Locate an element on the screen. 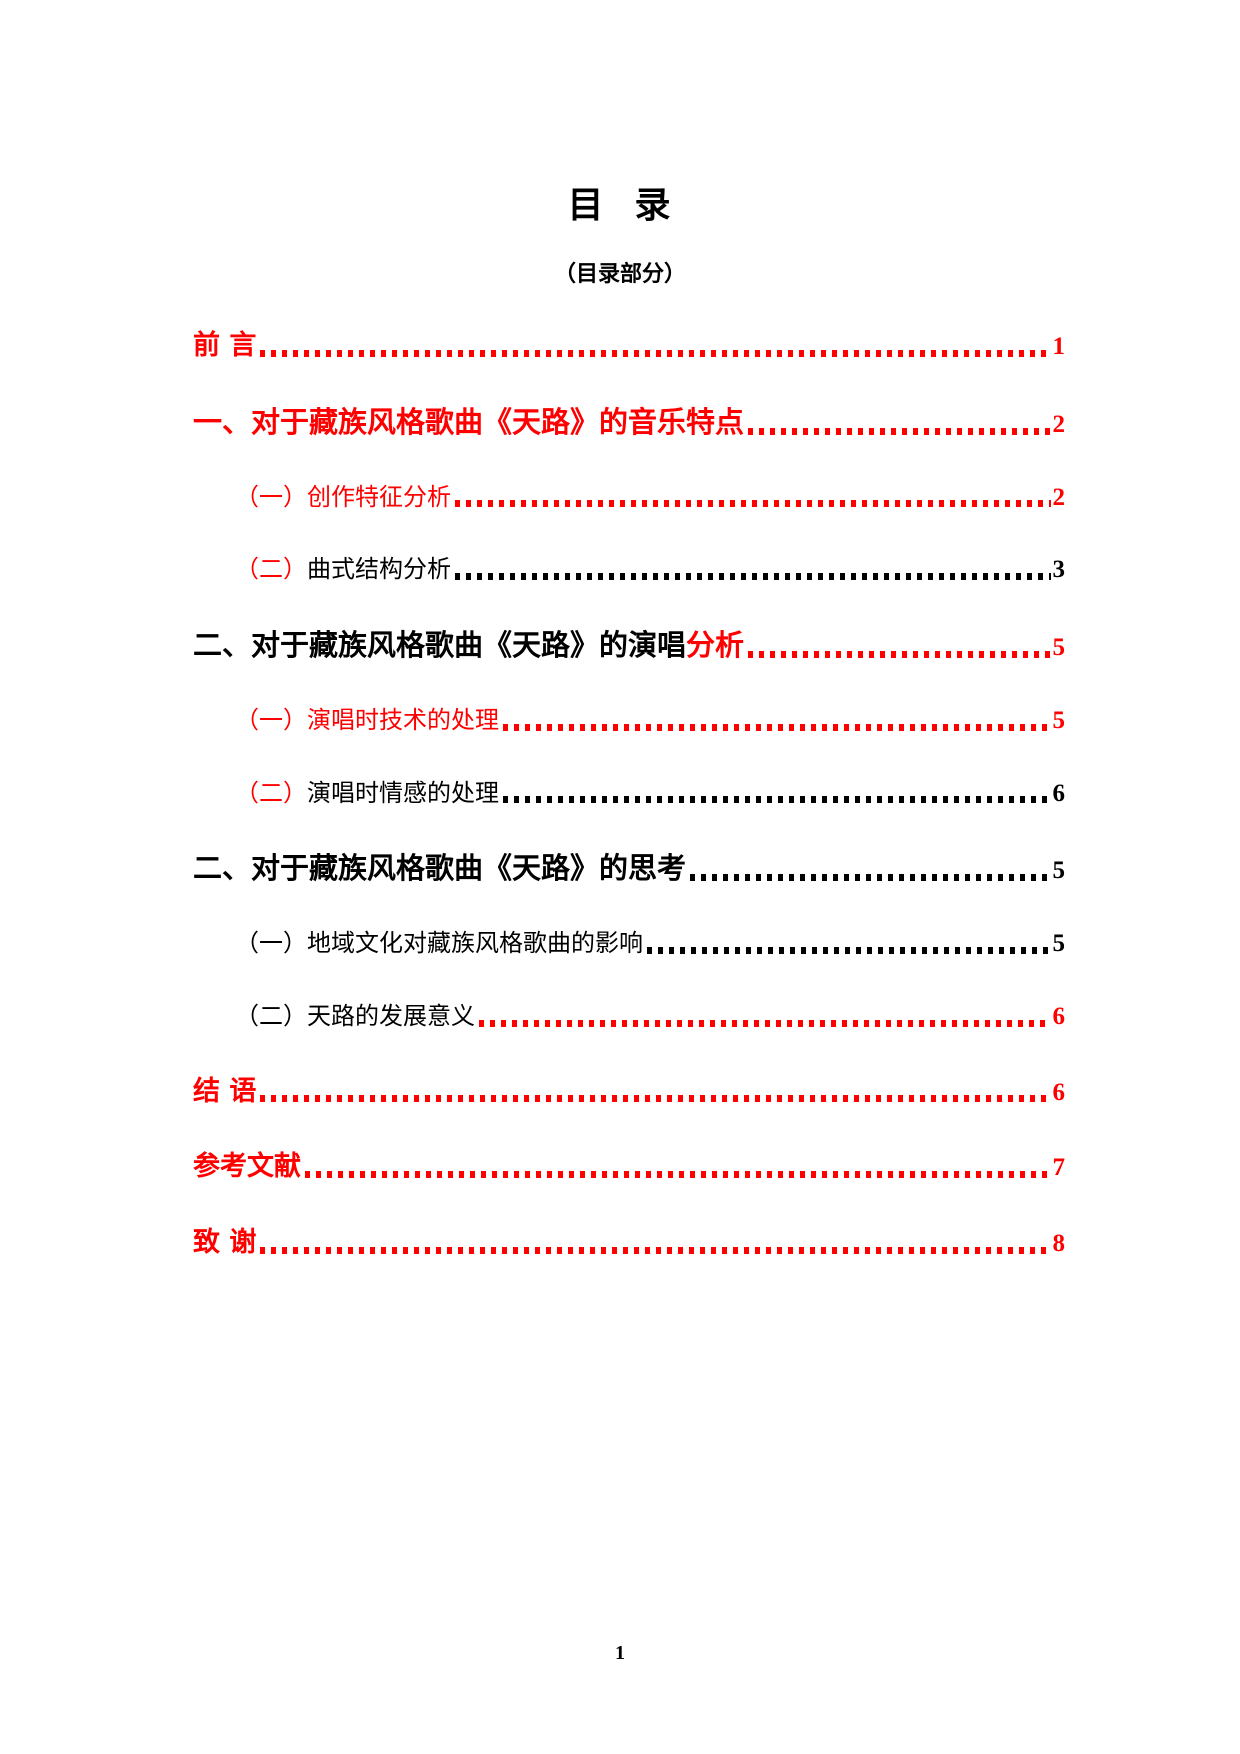 The image size is (1240, 1754). toc-entry-acknowledgements: 致 谢 8 is located at coordinates (629, 1243).